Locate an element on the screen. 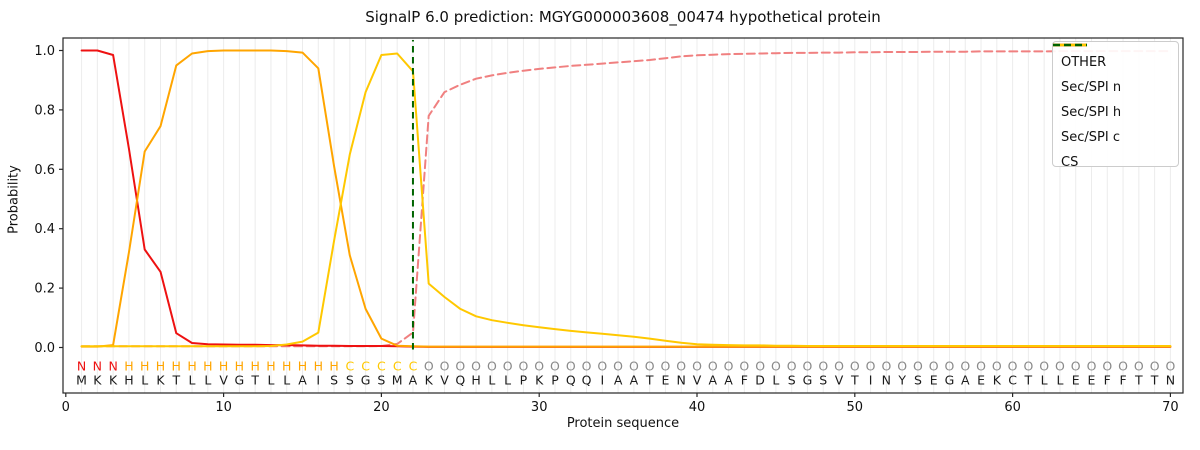 The image size is (1200, 450). x-tick-label: 30 is located at coordinates (539, 407).